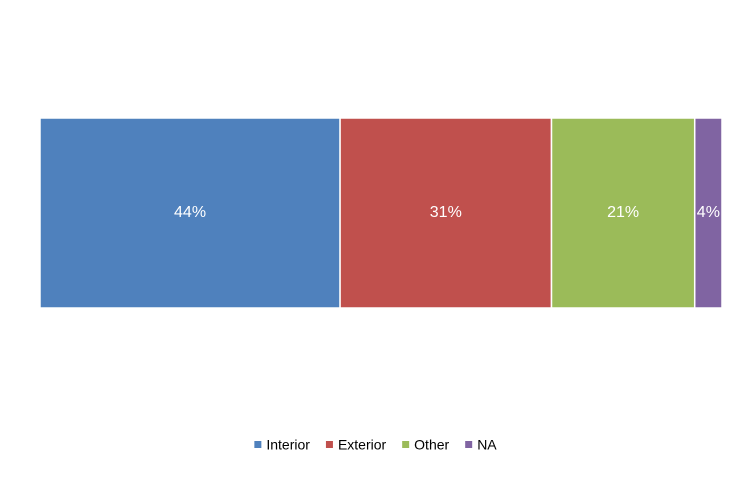  What do you see at coordinates (288, 445) in the screenshot?
I see `legend-label: Interior` at bounding box center [288, 445].